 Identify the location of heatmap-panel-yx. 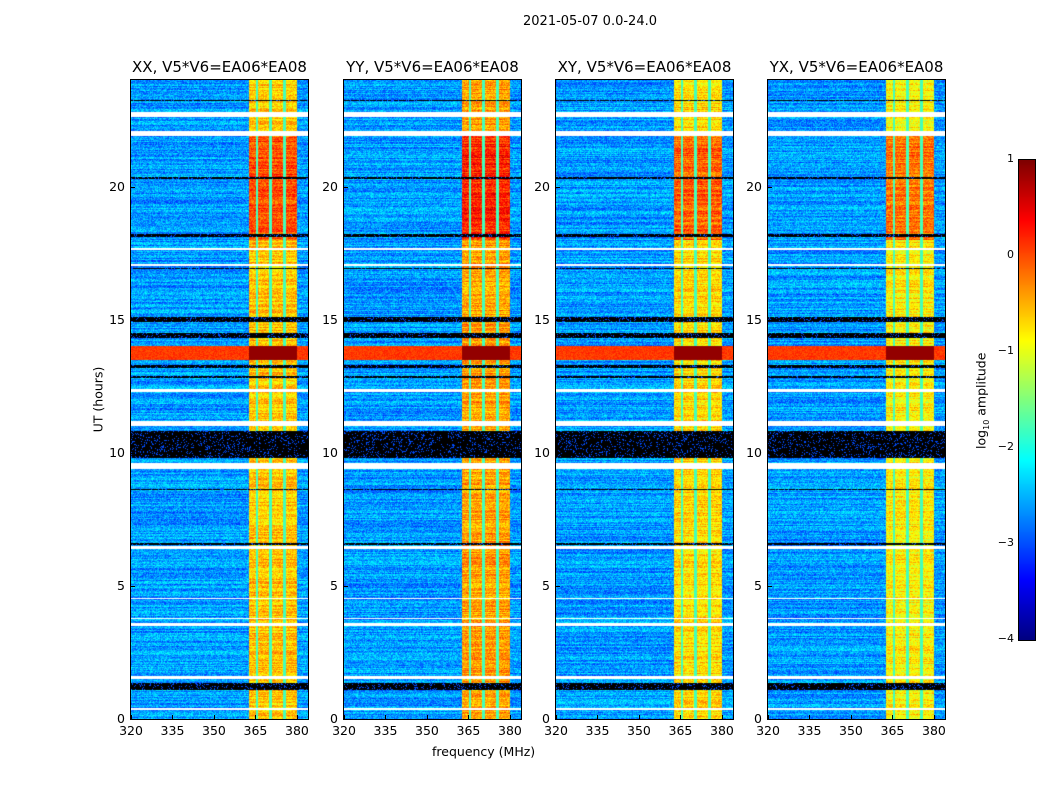
(856, 399).